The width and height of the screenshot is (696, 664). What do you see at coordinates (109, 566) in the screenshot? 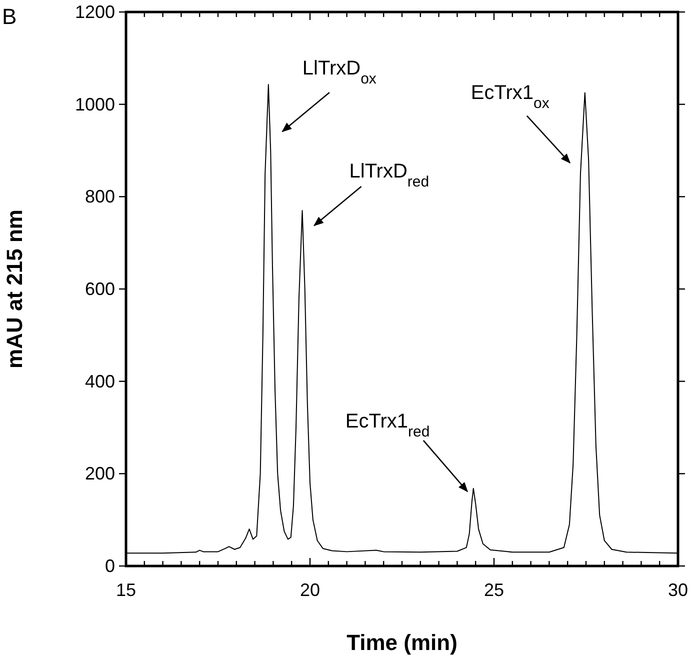
I see `y-tick-label: 0` at bounding box center [109, 566].